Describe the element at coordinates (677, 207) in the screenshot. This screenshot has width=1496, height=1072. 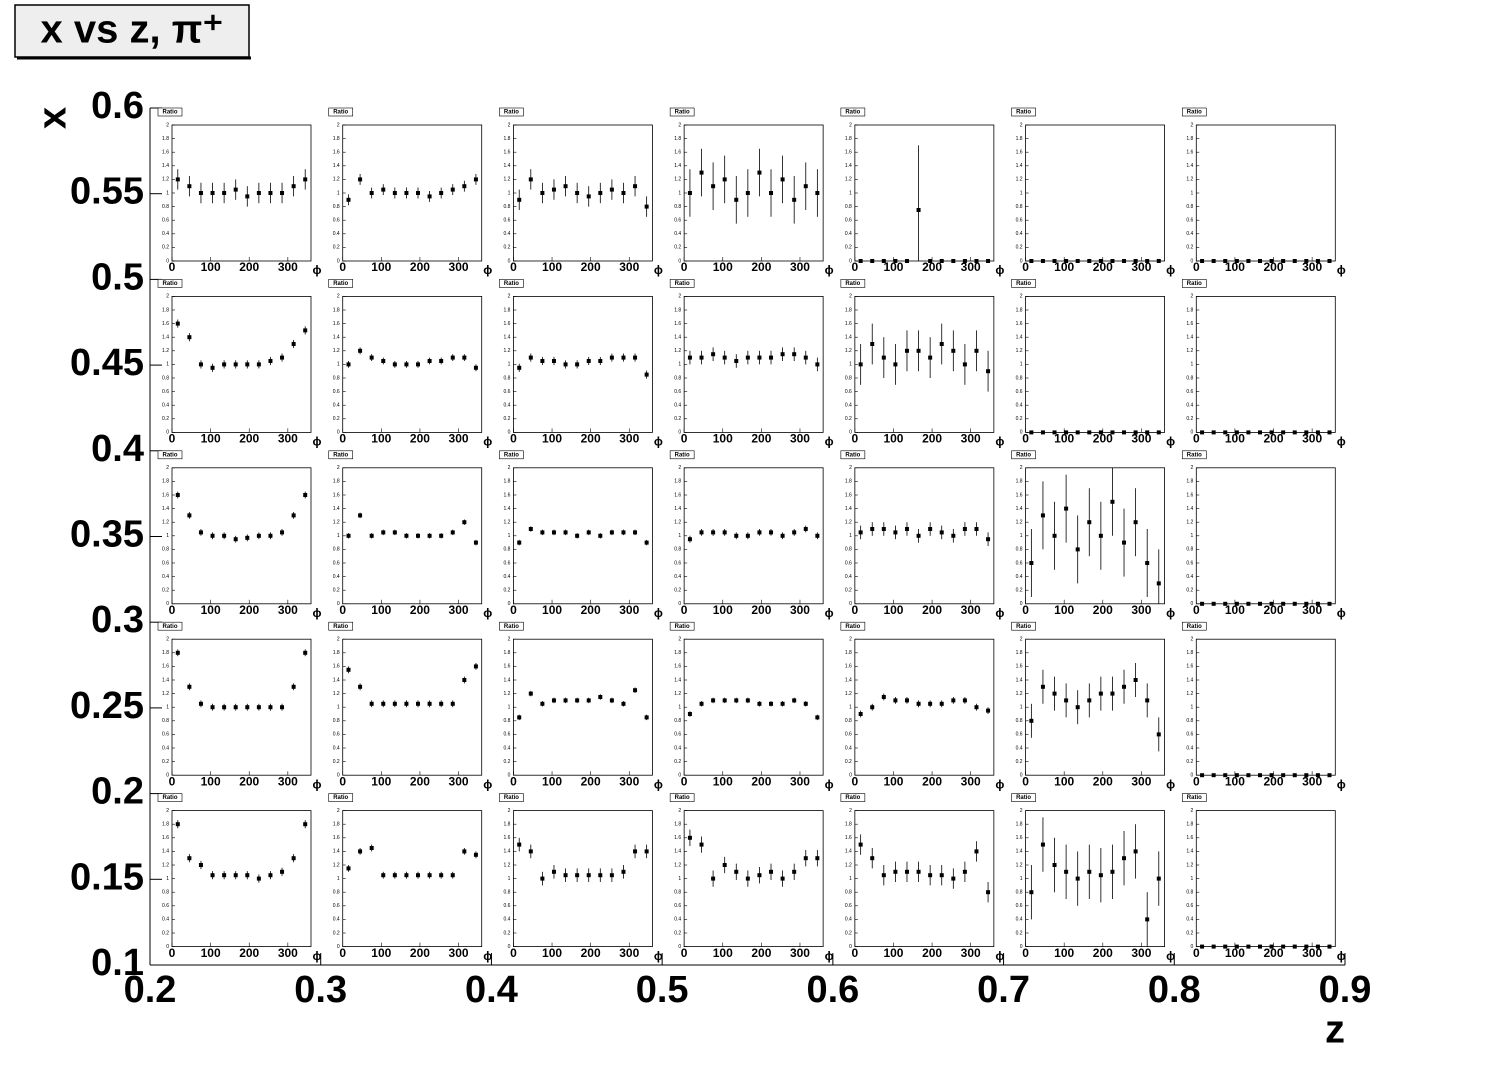
I see `panel-y-tick-label: 0.8` at that location.